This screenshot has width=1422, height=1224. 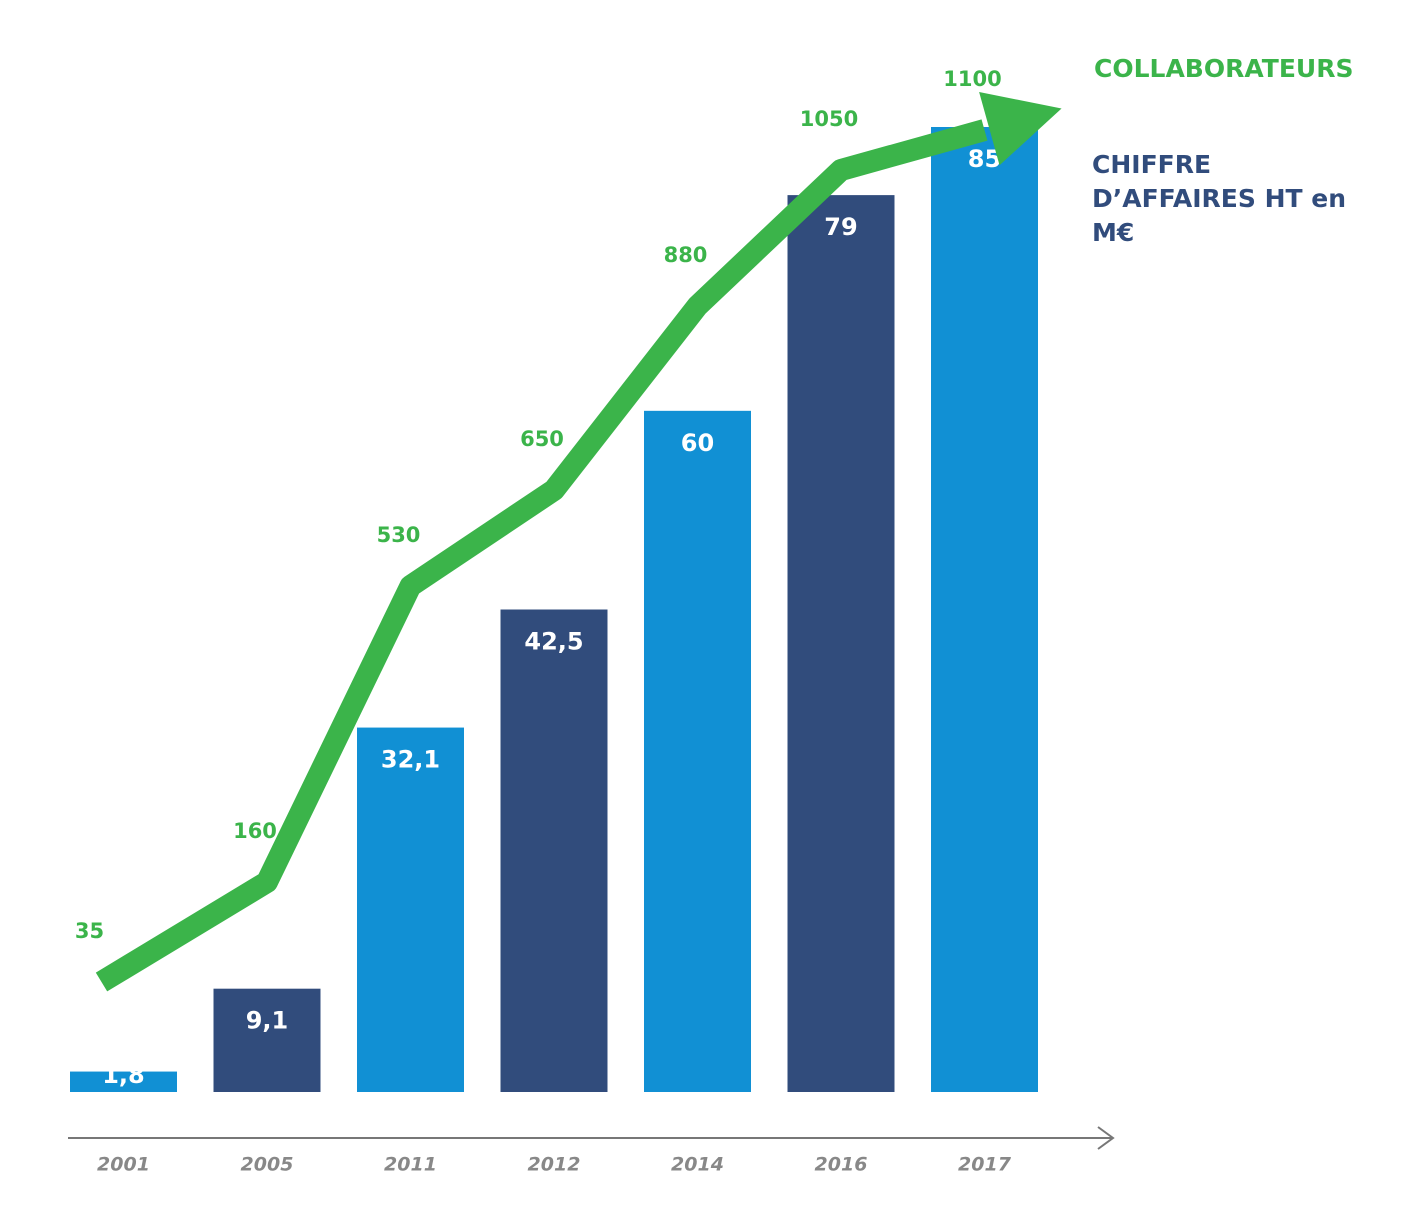 What do you see at coordinates (985, 1165) in the screenshot?
I see `x-tick-label: 2017` at bounding box center [985, 1165].